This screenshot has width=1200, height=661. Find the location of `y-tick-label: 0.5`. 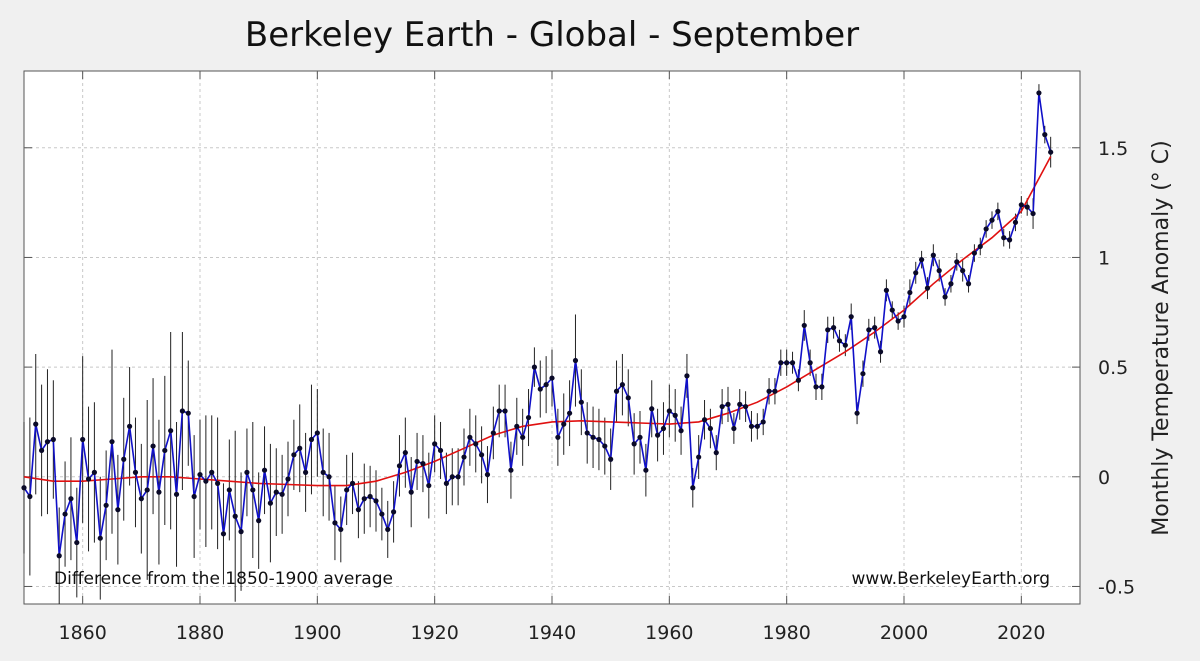

y-tick-label: 0.5 is located at coordinates (1113, 368).